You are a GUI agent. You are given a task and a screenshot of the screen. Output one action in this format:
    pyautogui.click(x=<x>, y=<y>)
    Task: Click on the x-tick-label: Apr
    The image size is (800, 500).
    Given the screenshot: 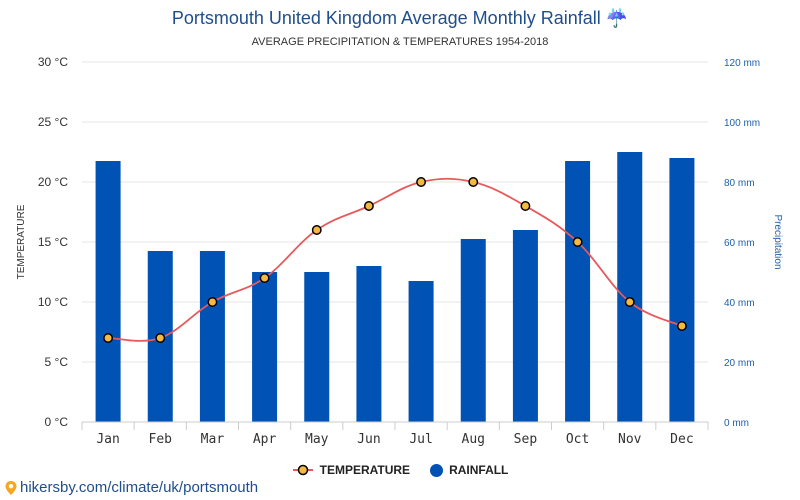 What is the action you would take?
    pyautogui.click(x=265, y=439)
    